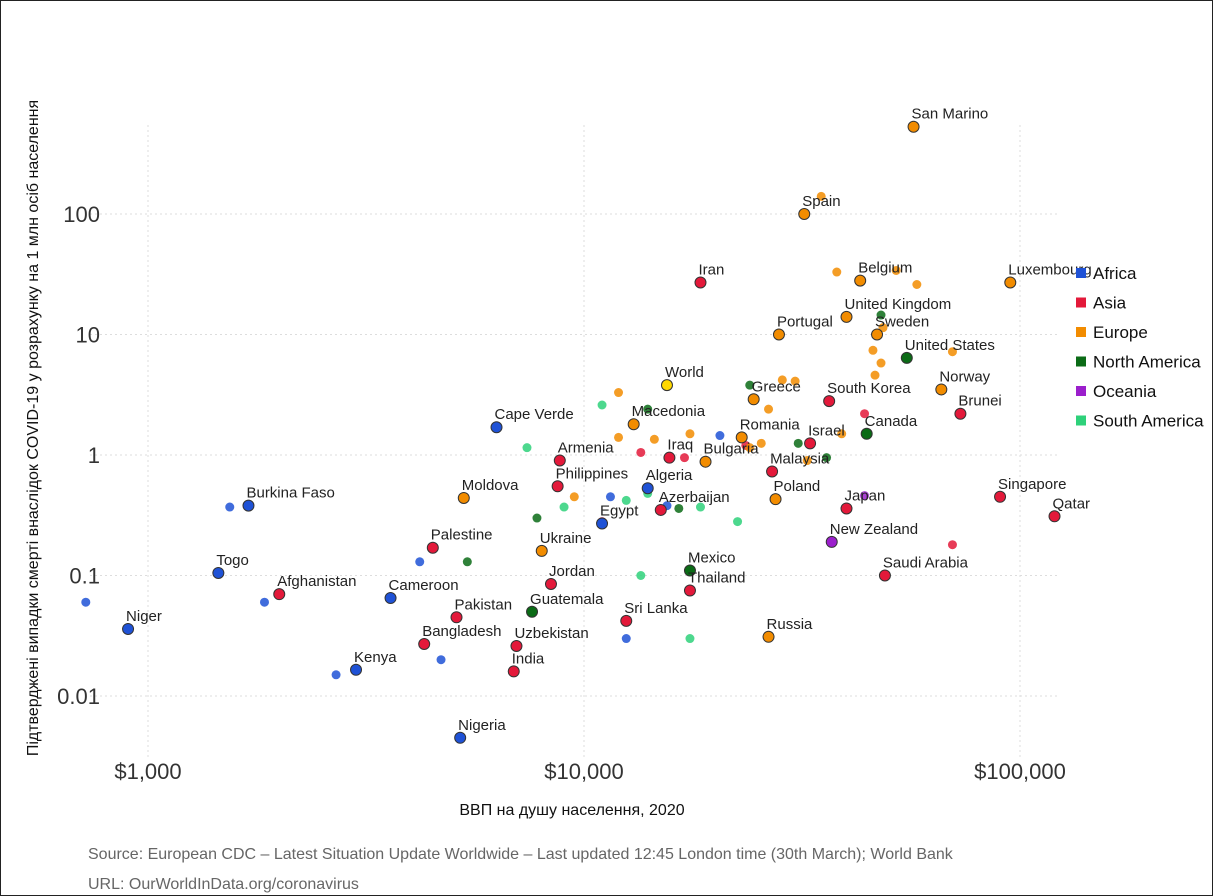 Image resolution: width=1213 pixels, height=896 pixels. I want to click on point-label: Afghanistan, so click(316, 581).